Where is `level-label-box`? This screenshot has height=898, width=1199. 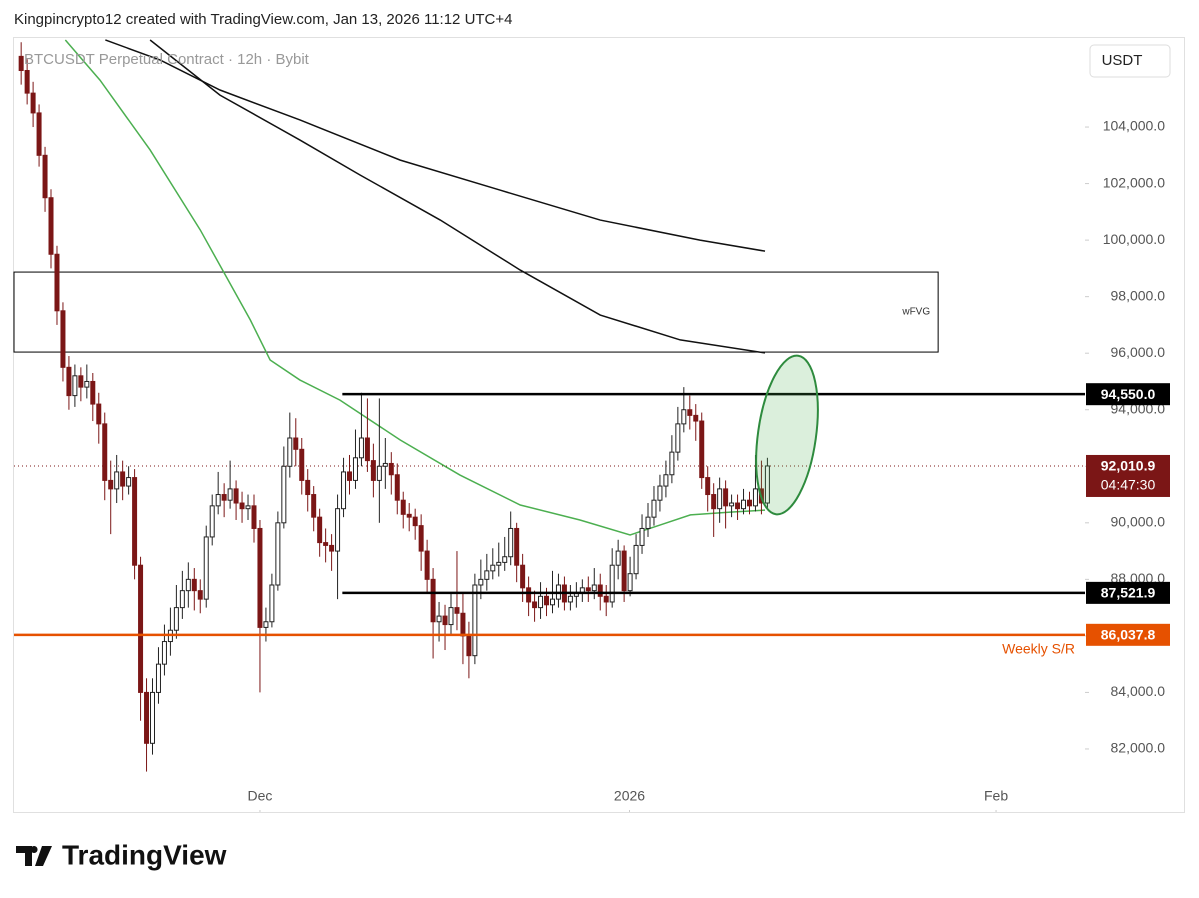 level-label-box is located at coordinates (1128, 394).